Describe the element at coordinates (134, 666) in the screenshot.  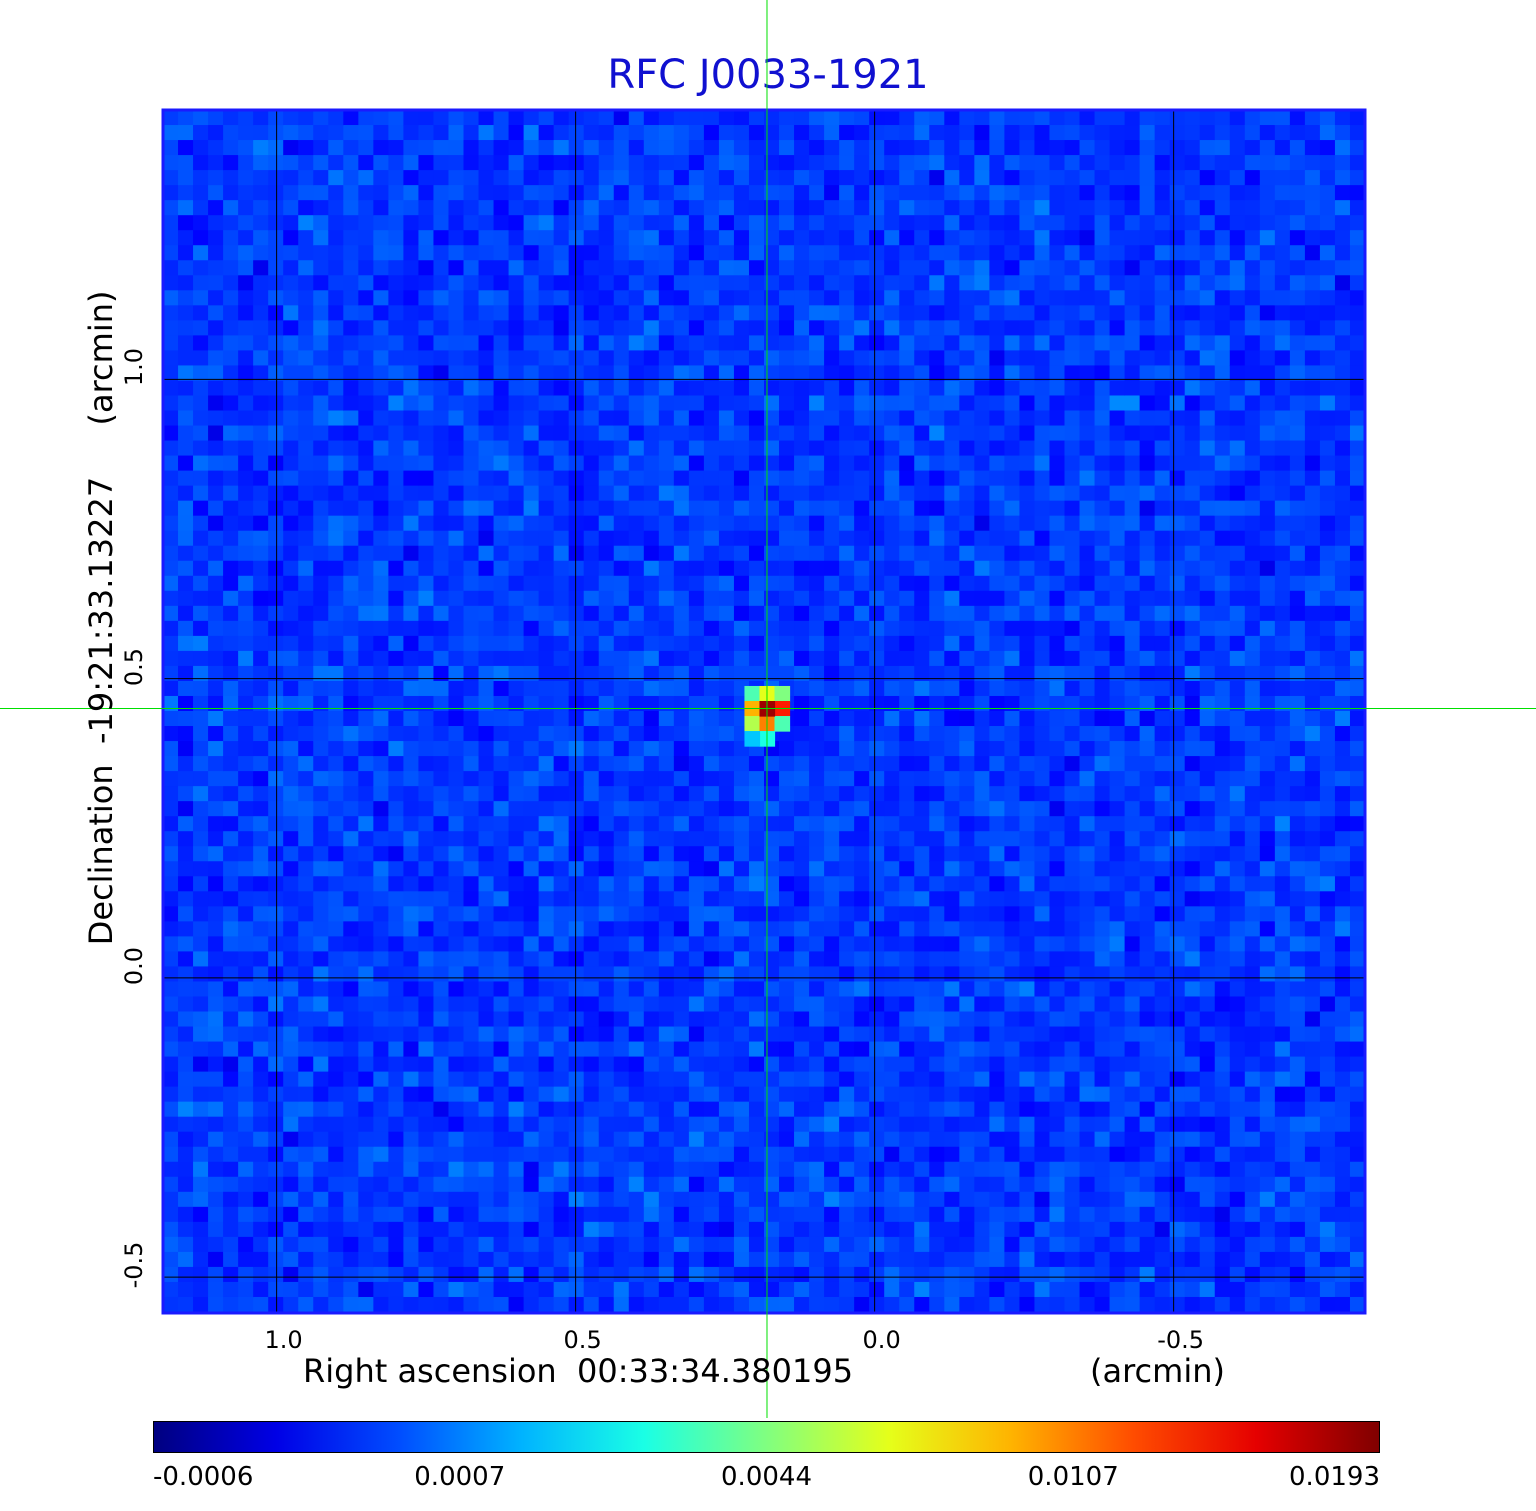
I see `y-tick-label: 0.5` at that location.